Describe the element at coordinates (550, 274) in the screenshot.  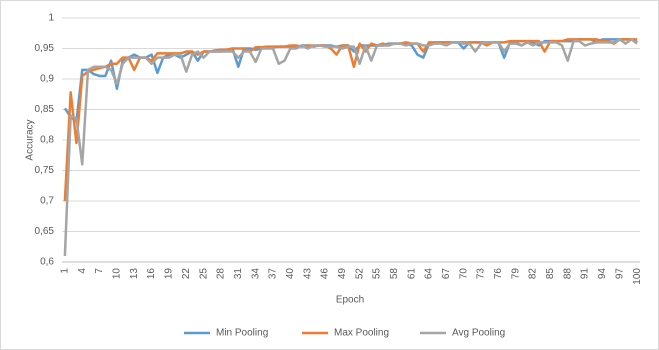
I see `x-tick-label: 85` at that location.